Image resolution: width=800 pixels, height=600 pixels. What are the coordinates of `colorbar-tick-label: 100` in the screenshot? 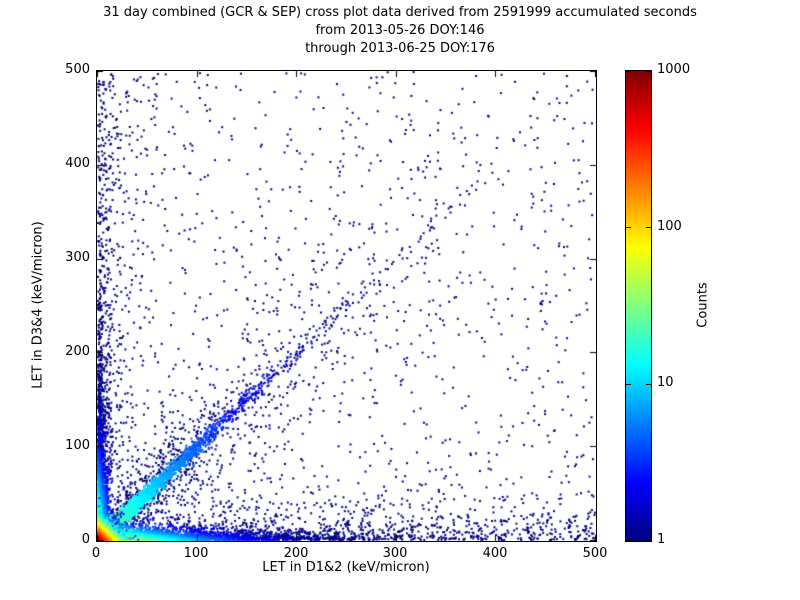 It's located at (669, 226).